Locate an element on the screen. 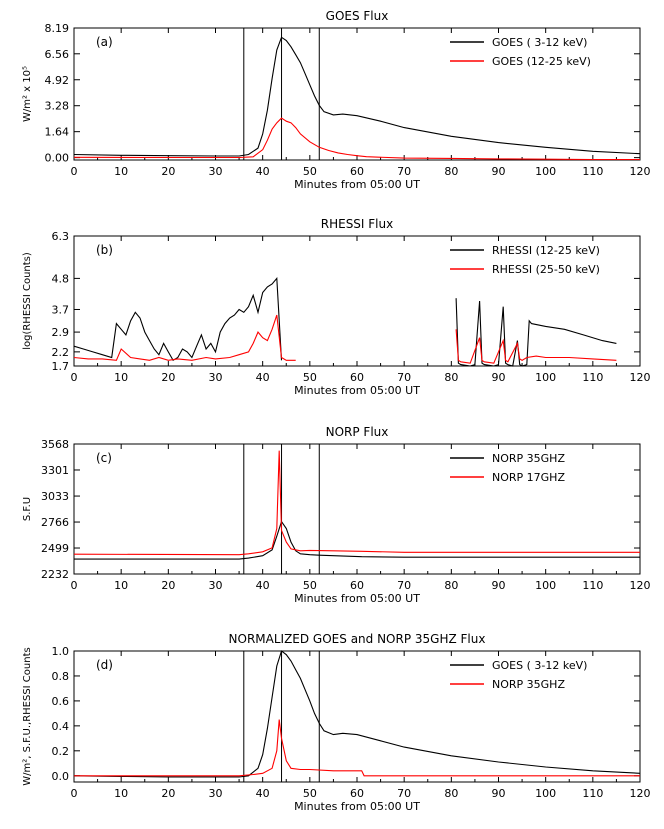 This screenshot has height=829, width=664. y-tick-label: 3301 is located at coordinates (55, 470).